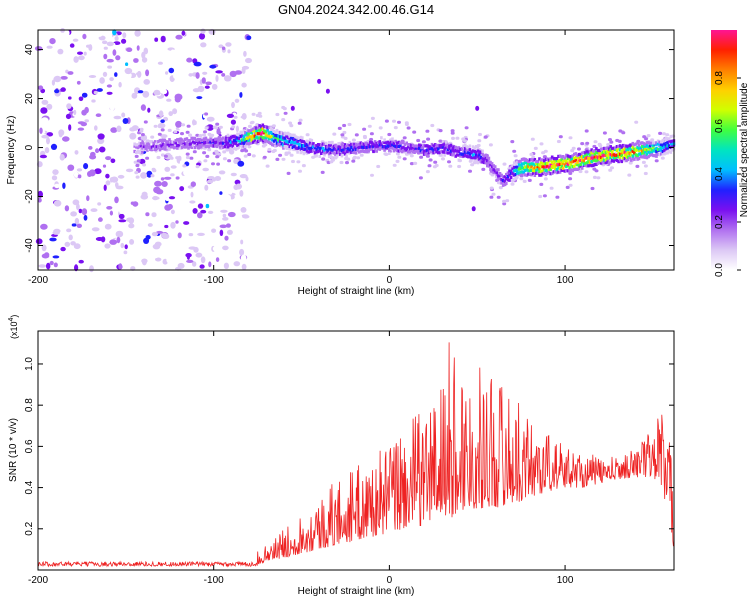 This screenshot has width=750, height=600. Describe the element at coordinates (477, 108) in the screenshot. I see `outlier-blob` at that location.